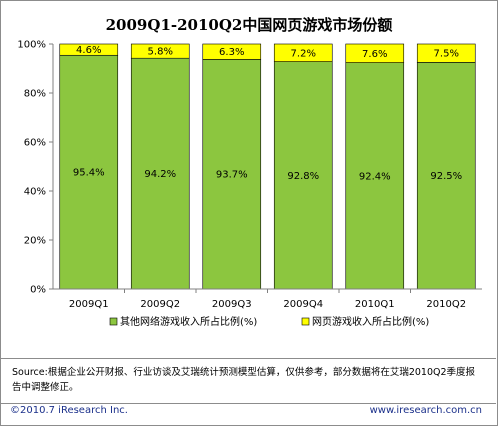  What do you see at coordinates (370, 321) in the screenshot?
I see `legend-label: 网页游戏收入所占比例(%)` at bounding box center [370, 321].